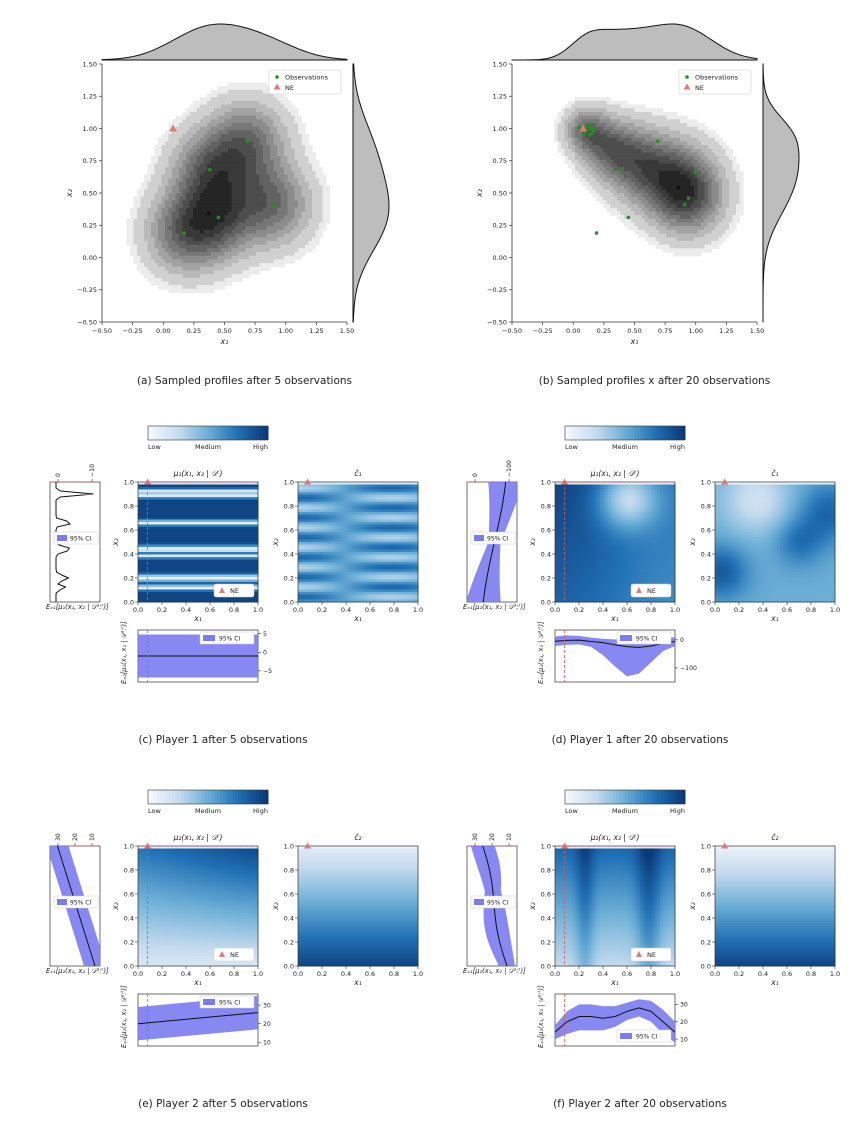 Image resolution: width=860 pixels, height=1134 pixels. What do you see at coordinates (500, 64) in the screenshot?
I see `y-tick-label: 1.50` at bounding box center [500, 64].